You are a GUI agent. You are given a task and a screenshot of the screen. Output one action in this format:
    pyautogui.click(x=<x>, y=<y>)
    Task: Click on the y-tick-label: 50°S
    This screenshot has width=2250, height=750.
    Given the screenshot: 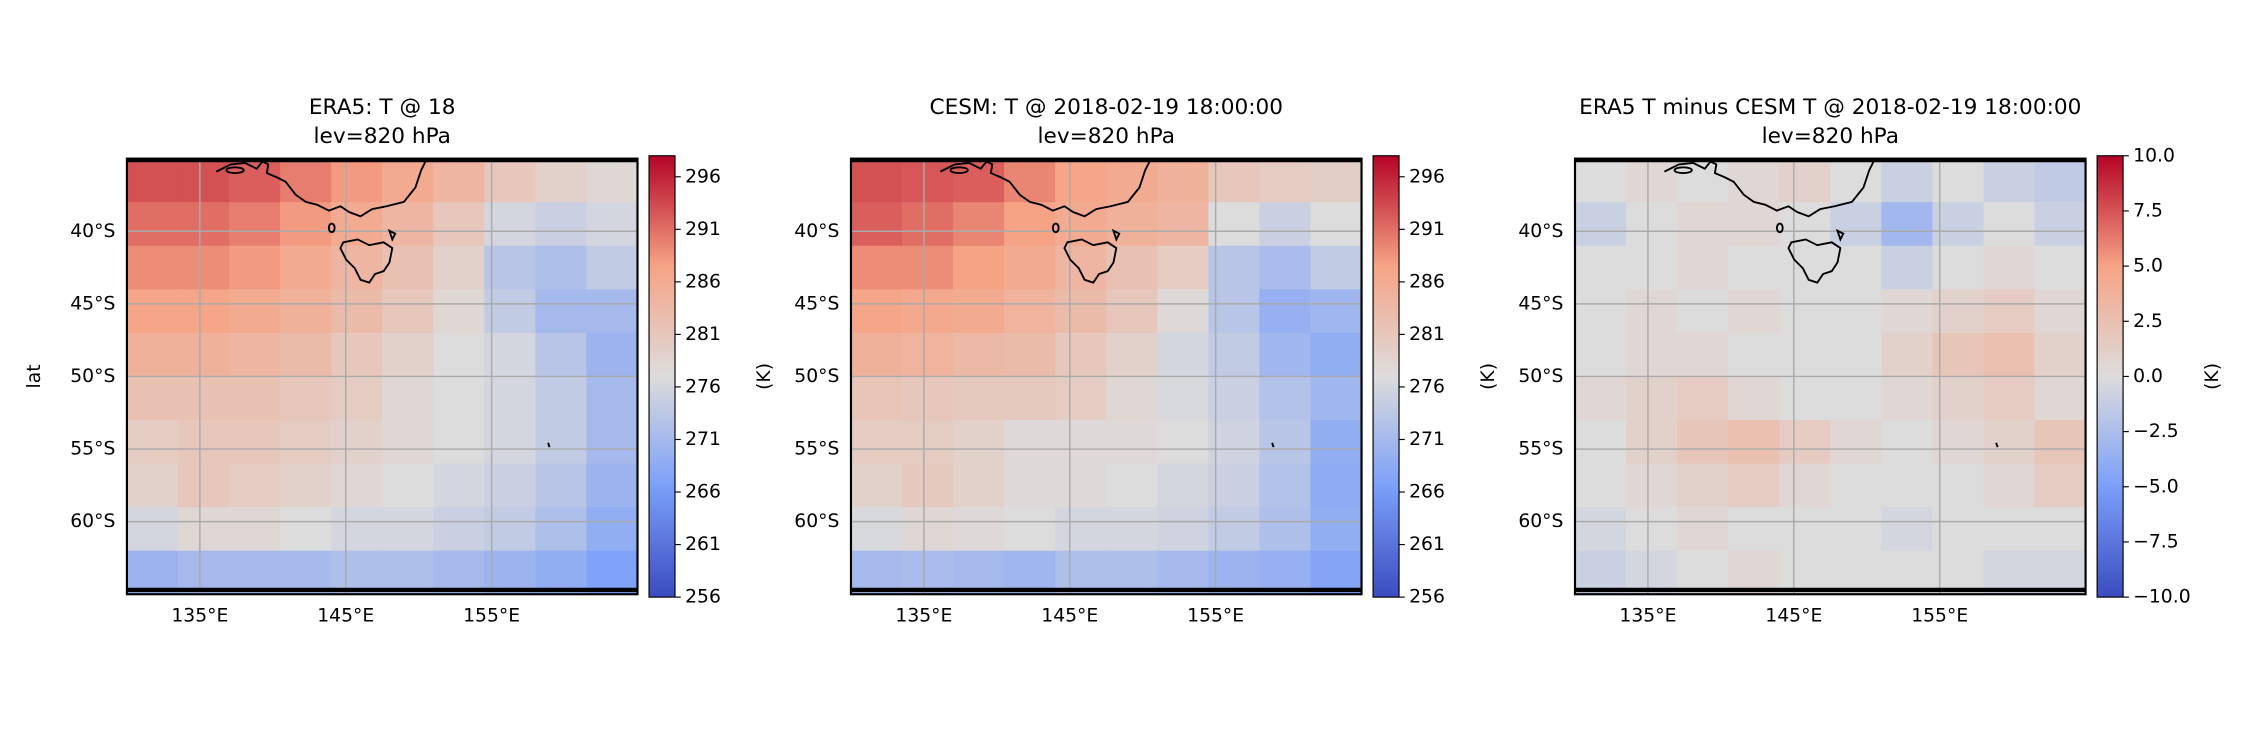 What is the action you would take?
    pyautogui.click(x=816, y=376)
    